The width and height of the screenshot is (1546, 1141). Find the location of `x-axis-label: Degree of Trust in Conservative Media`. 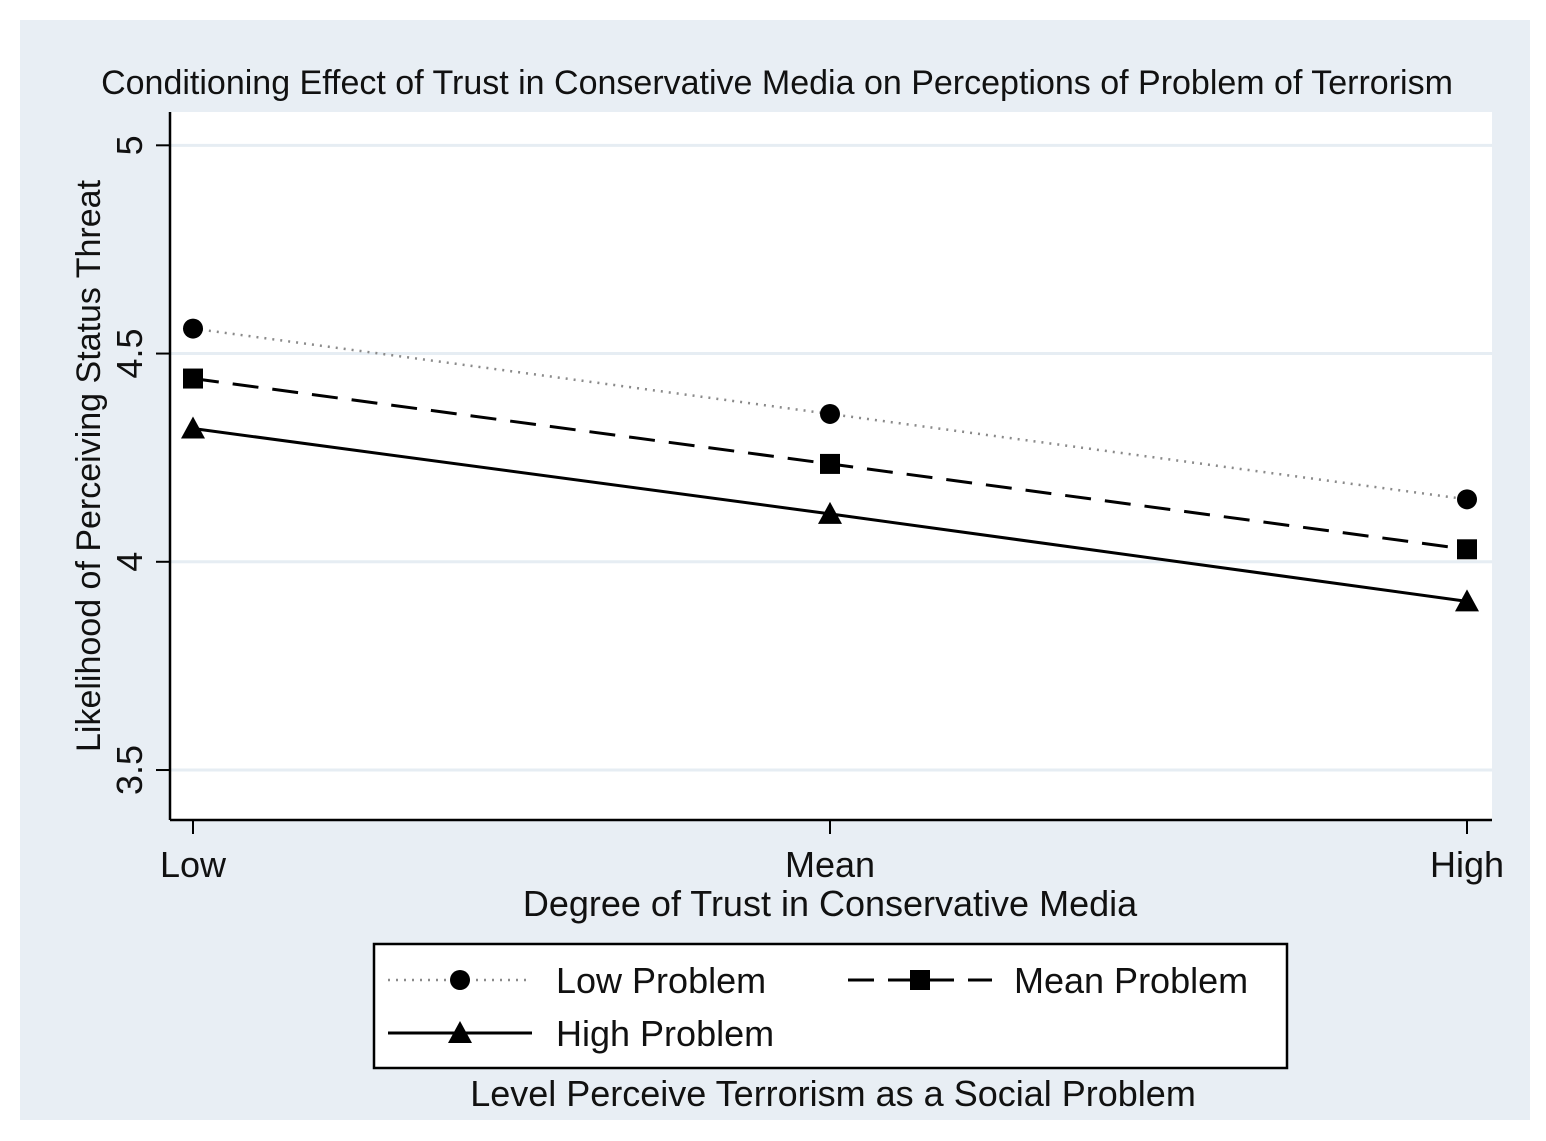

x-axis-label: Degree of Trust in Conservative Media is located at coordinates (830, 903).